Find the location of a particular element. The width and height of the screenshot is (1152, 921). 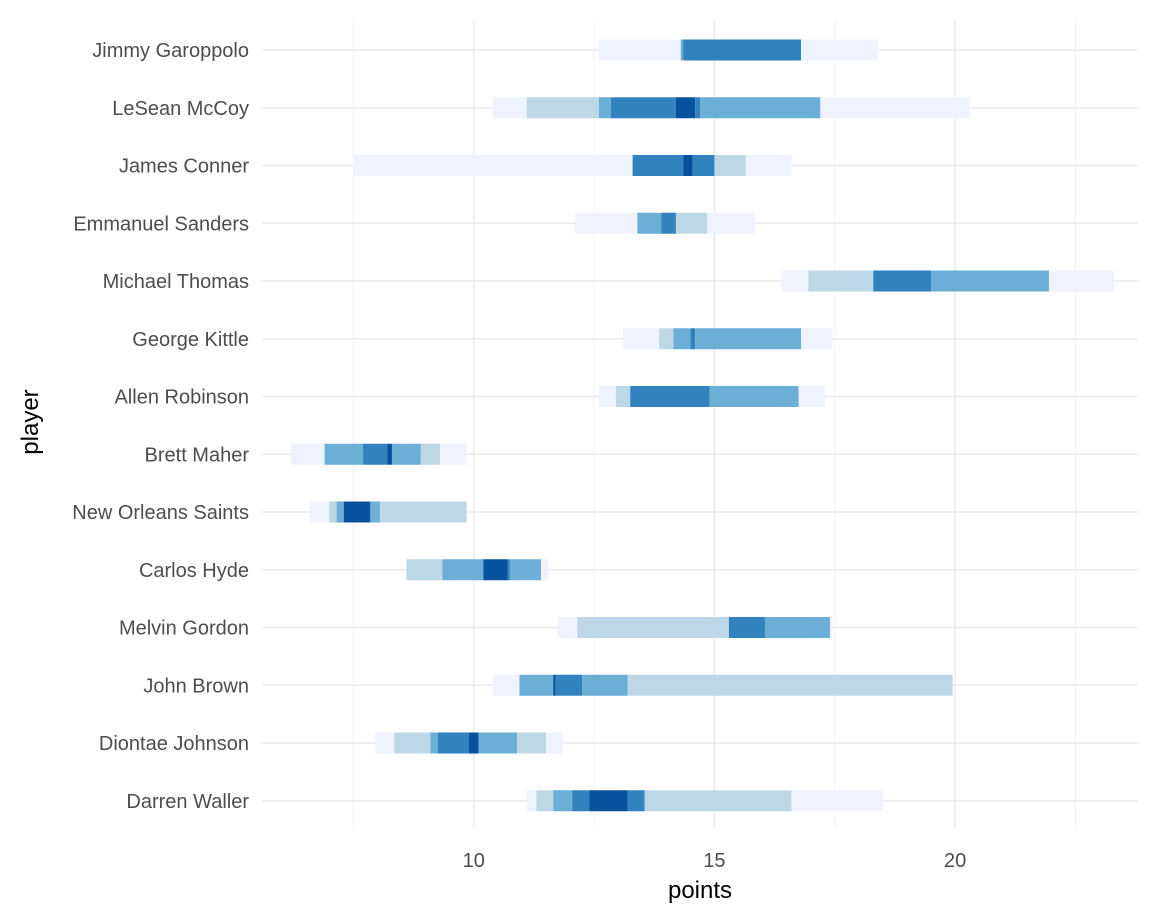

y-tick-label: Allen Robinson is located at coordinates (181, 398).